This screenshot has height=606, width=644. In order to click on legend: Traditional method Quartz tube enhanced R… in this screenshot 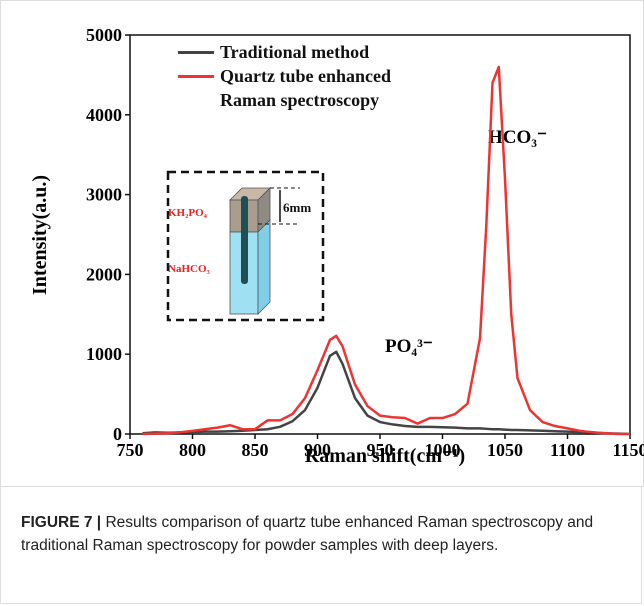, I will do `click(285, 76)`.